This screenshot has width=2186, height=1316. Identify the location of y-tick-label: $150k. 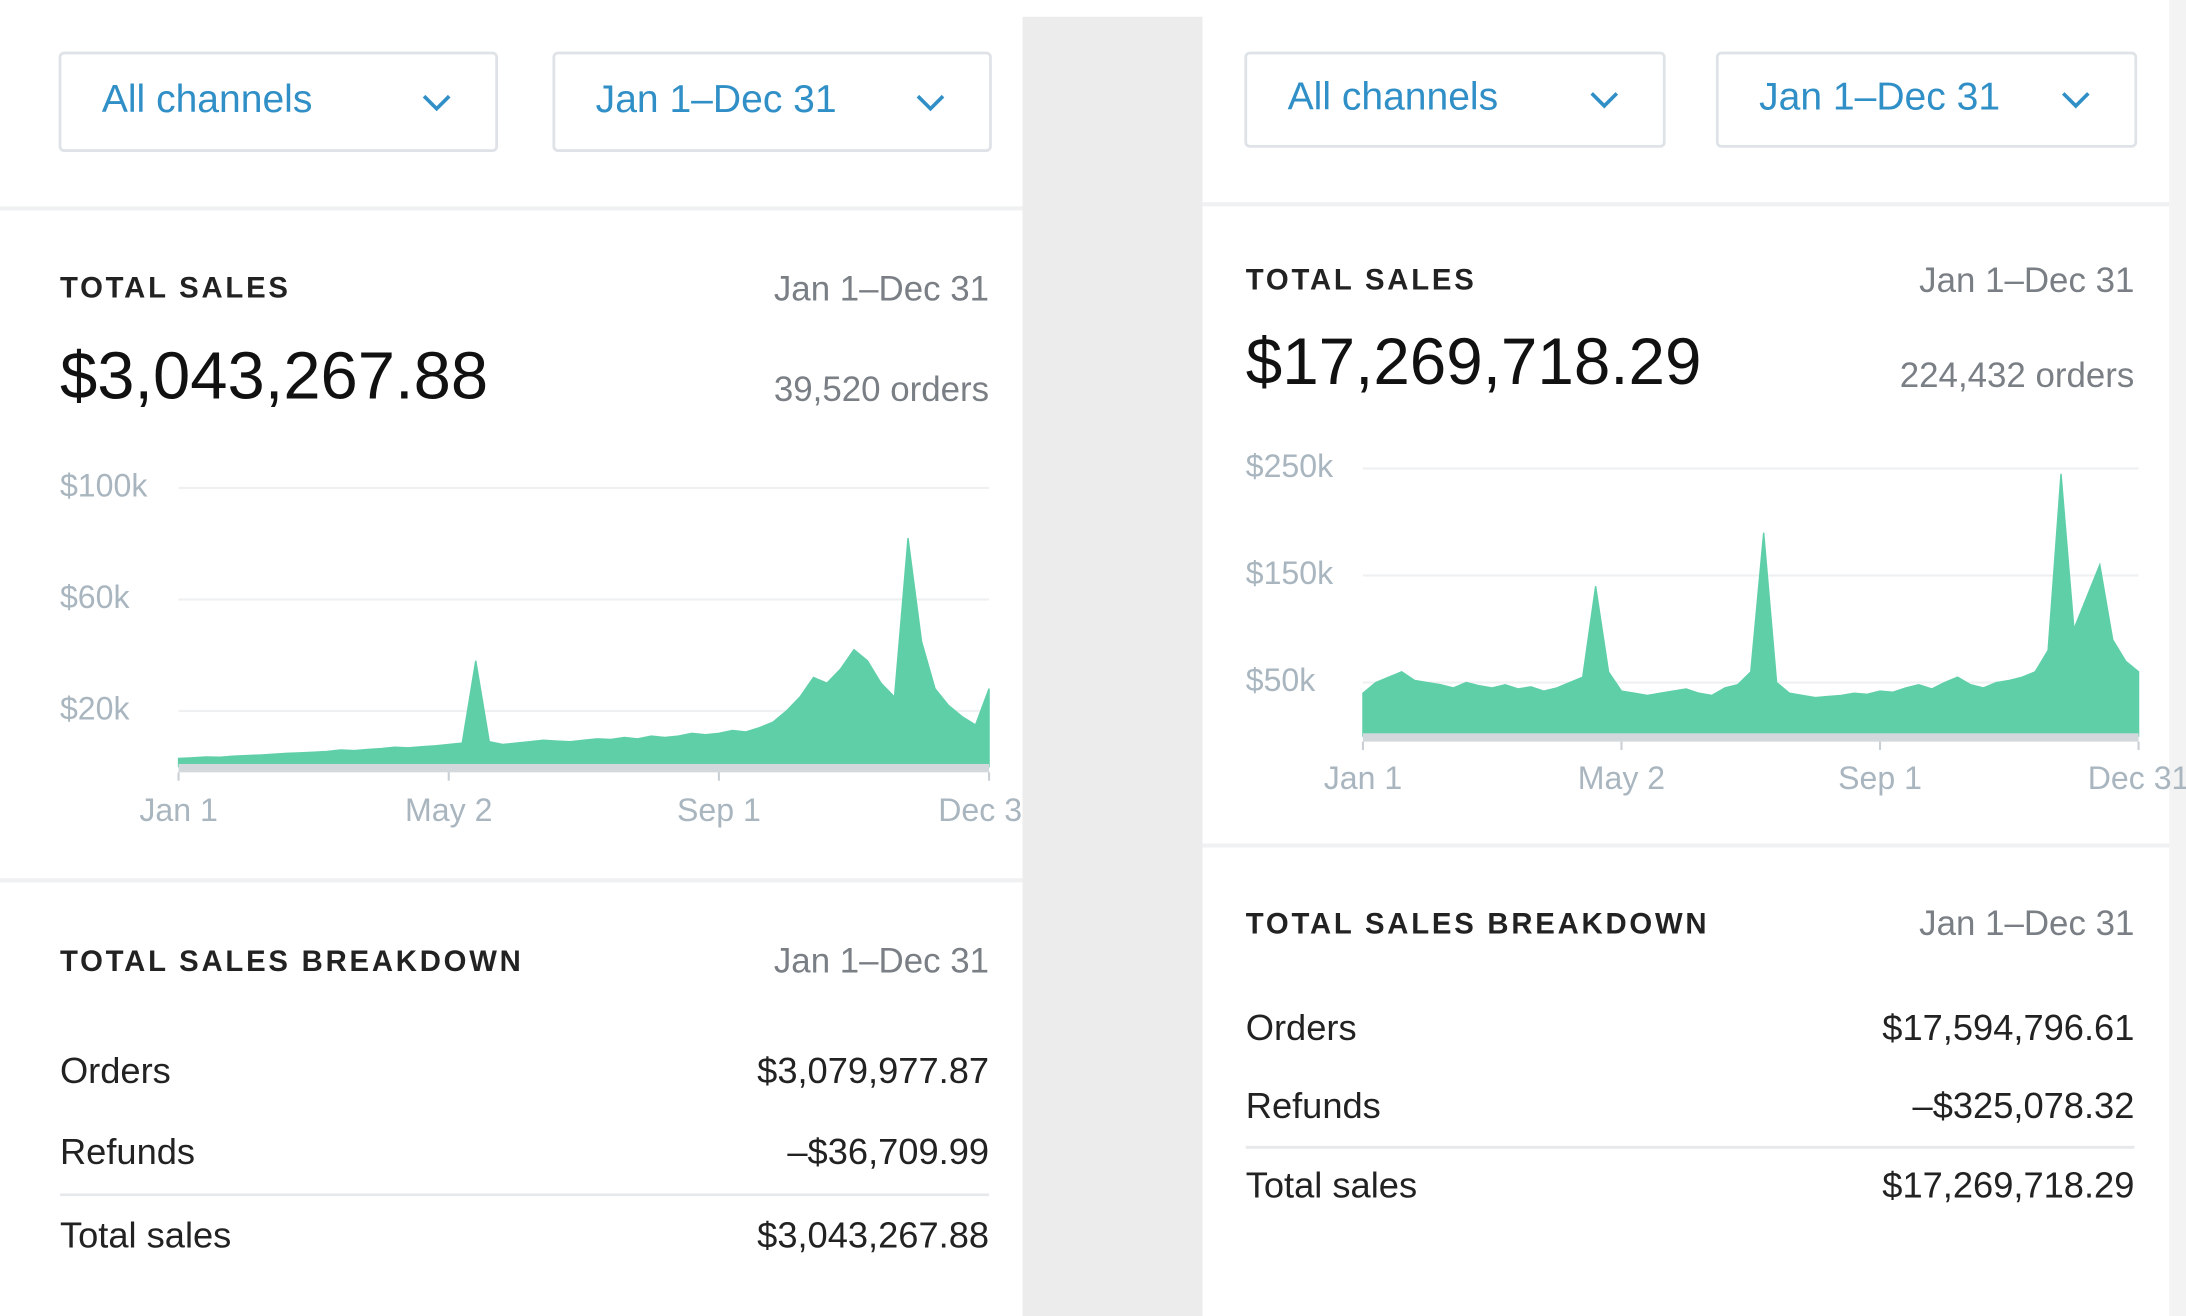
(1290, 573).